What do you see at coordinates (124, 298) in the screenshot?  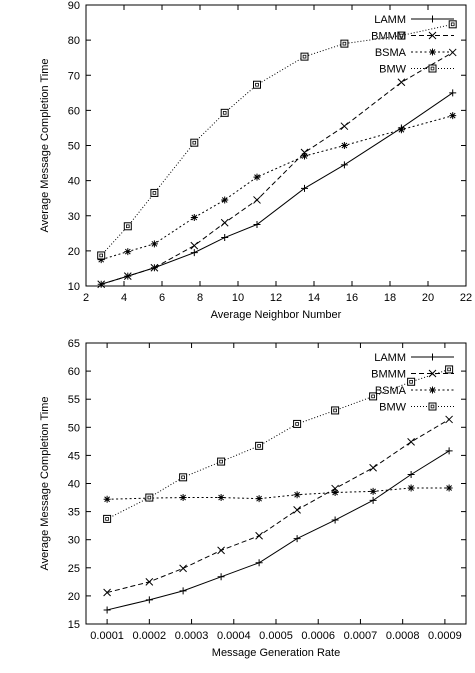 I see `x-tick-label: 4` at bounding box center [124, 298].